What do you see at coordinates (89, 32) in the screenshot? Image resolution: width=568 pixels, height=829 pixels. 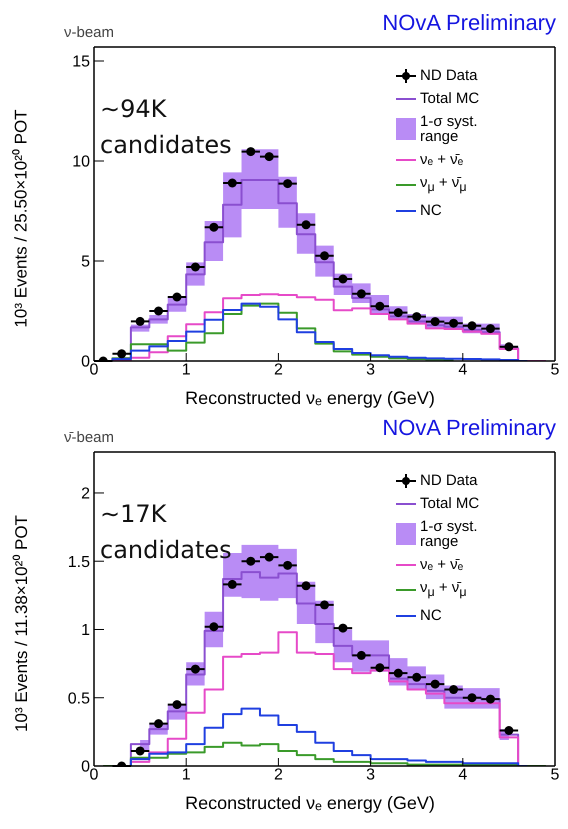 I see `chart-title: ν-beam` at bounding box center [89, 32].